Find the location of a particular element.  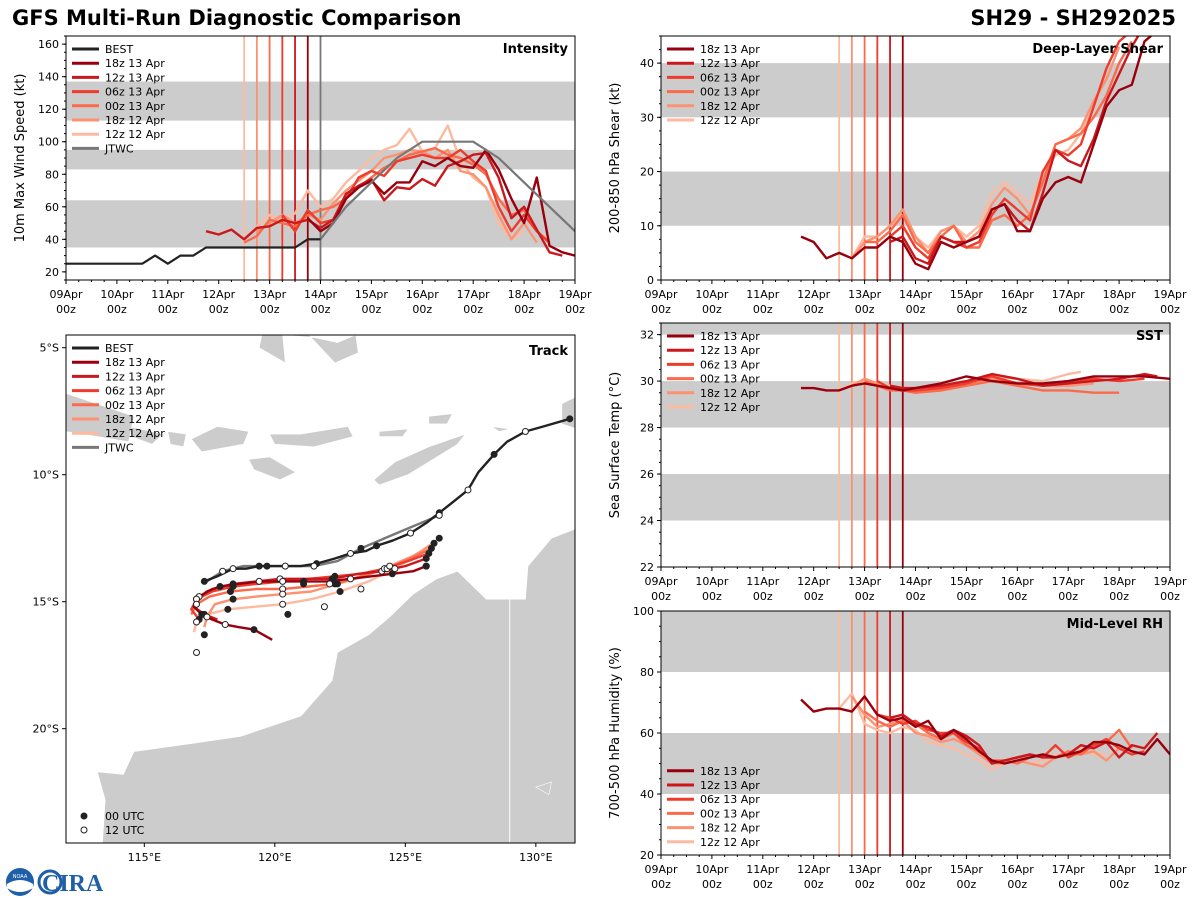

y-axis-label: 700-500 hPa Humidity (%) is located at coordinates (615, 733).